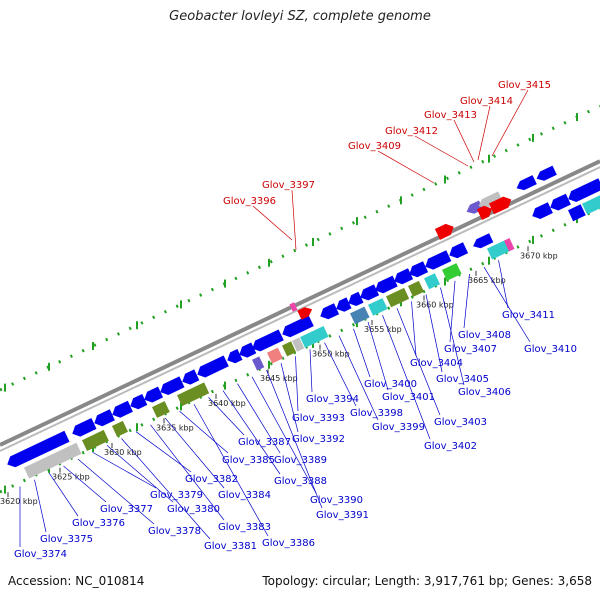 Image resolution: width=600 pixels, height=600 pixels. Describe the element at coordinates (76, 581) in the screenshot. I see `accession-text: Accession: NC_010814` at that location.